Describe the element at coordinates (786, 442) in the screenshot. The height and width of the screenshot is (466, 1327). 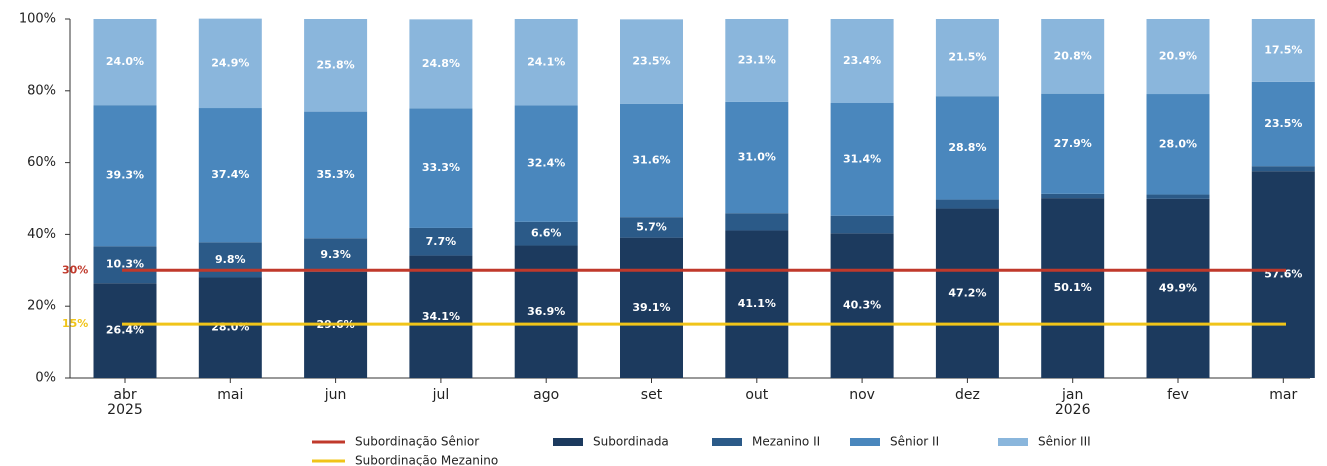
I see `legend-label: Mezanino II` at that location.